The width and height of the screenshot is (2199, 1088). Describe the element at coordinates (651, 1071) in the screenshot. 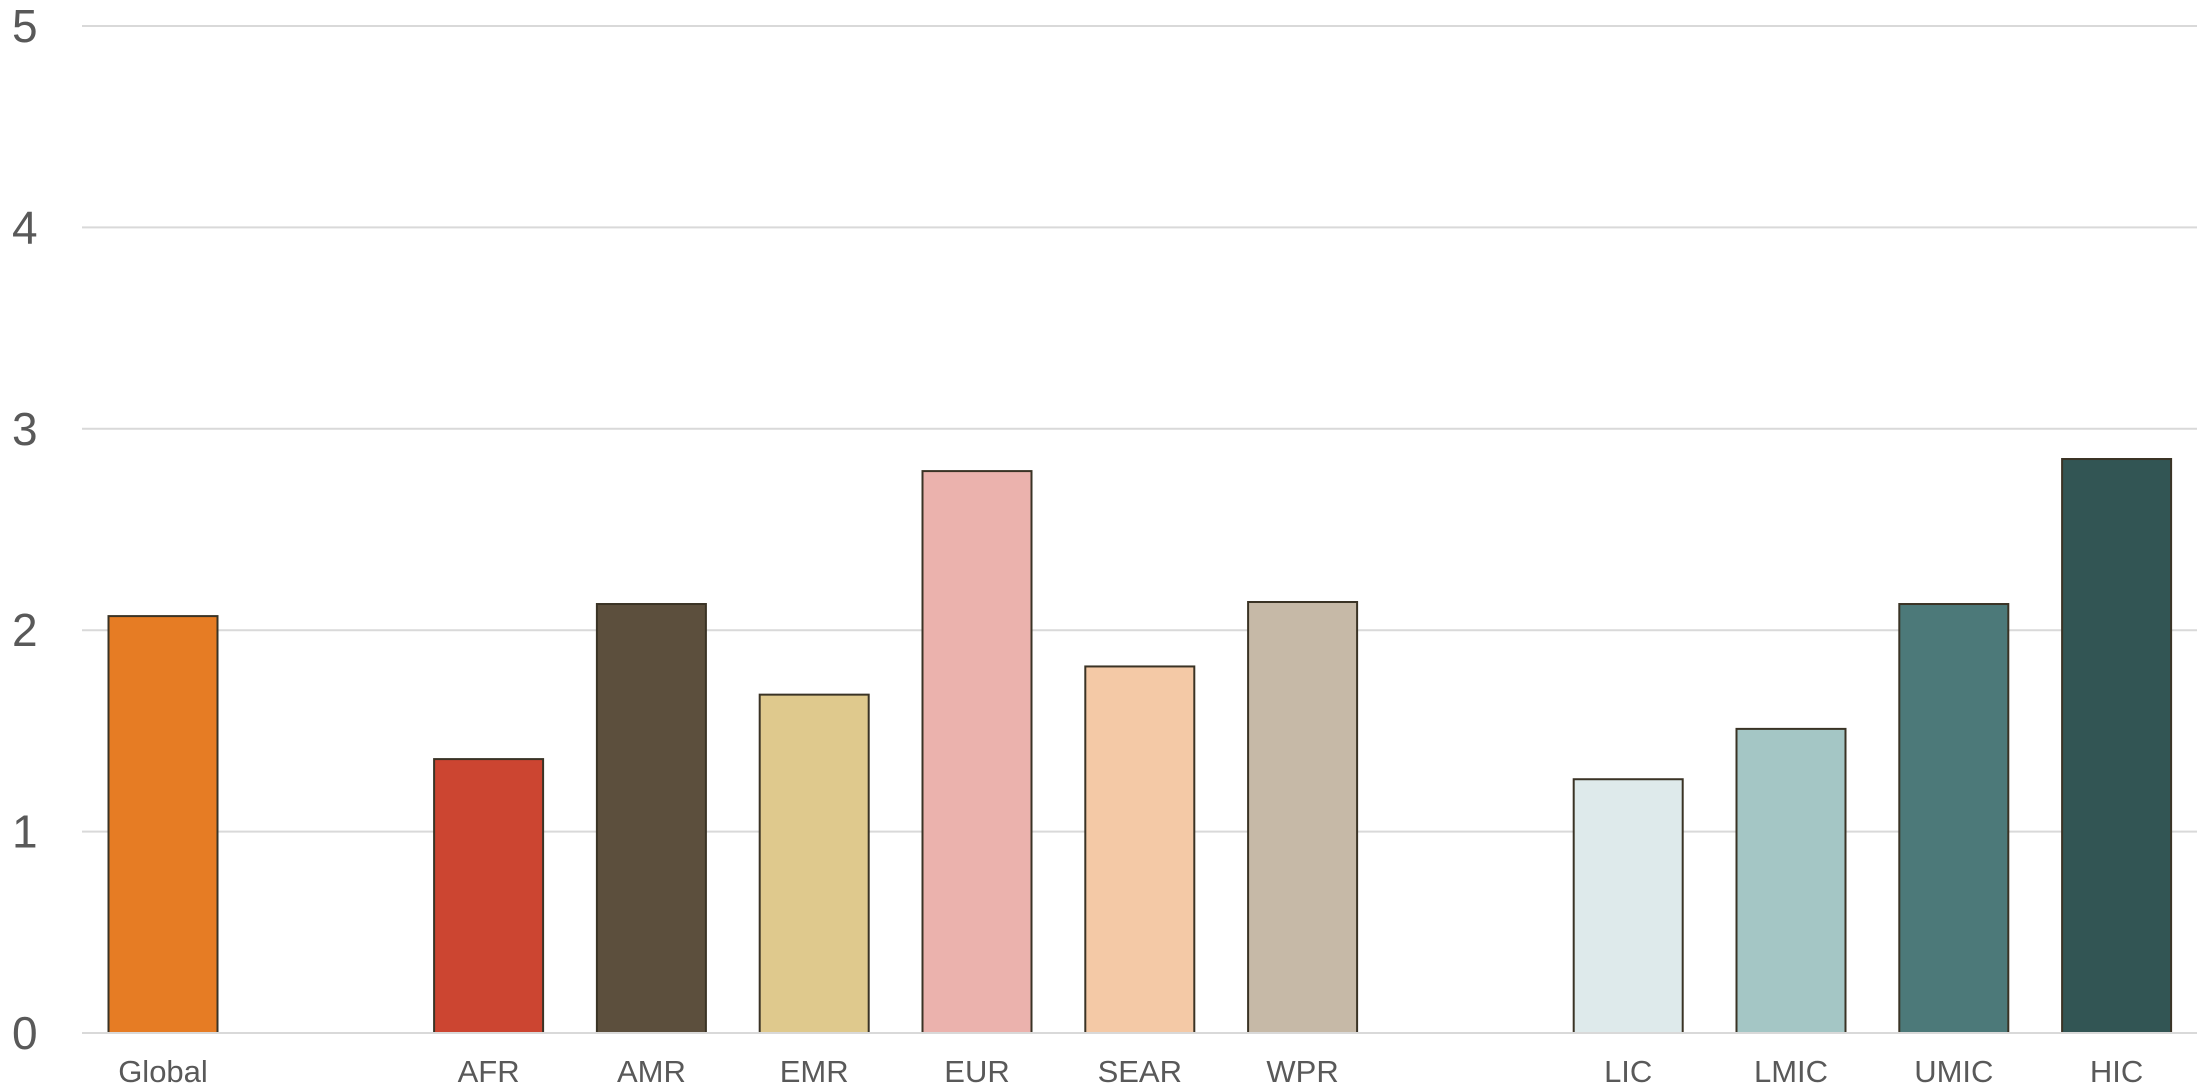

I see `x-tick-label: AMR` at that location.